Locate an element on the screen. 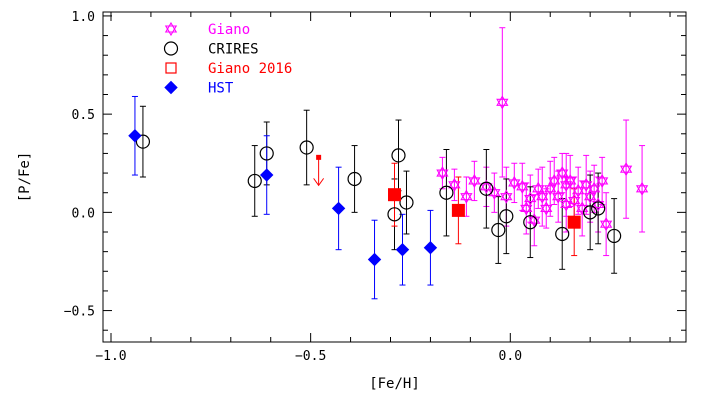 The height and width of the screenshot is (394, 707). x-tick-label: −0.5 is located at coordinates (310, 356).